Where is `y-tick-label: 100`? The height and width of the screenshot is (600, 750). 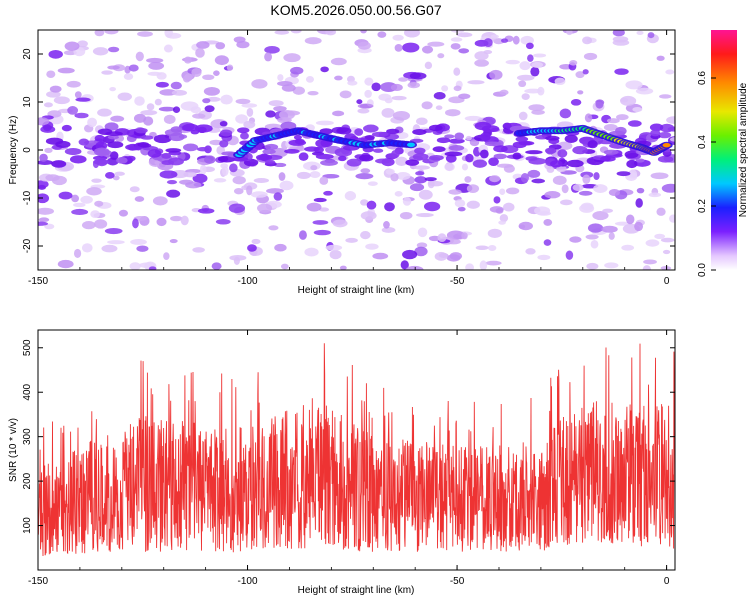 y-tick-label: 100 is located at coordinates (27, 525).